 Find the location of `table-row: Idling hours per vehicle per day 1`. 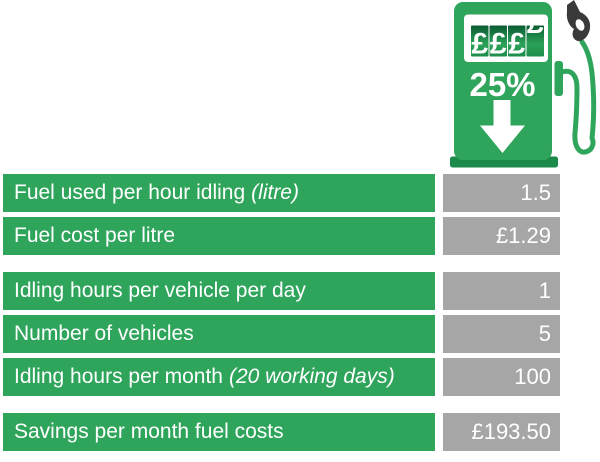

table-row: Idling hours per vehicle per day 1 is located at coordinates (281, 291).